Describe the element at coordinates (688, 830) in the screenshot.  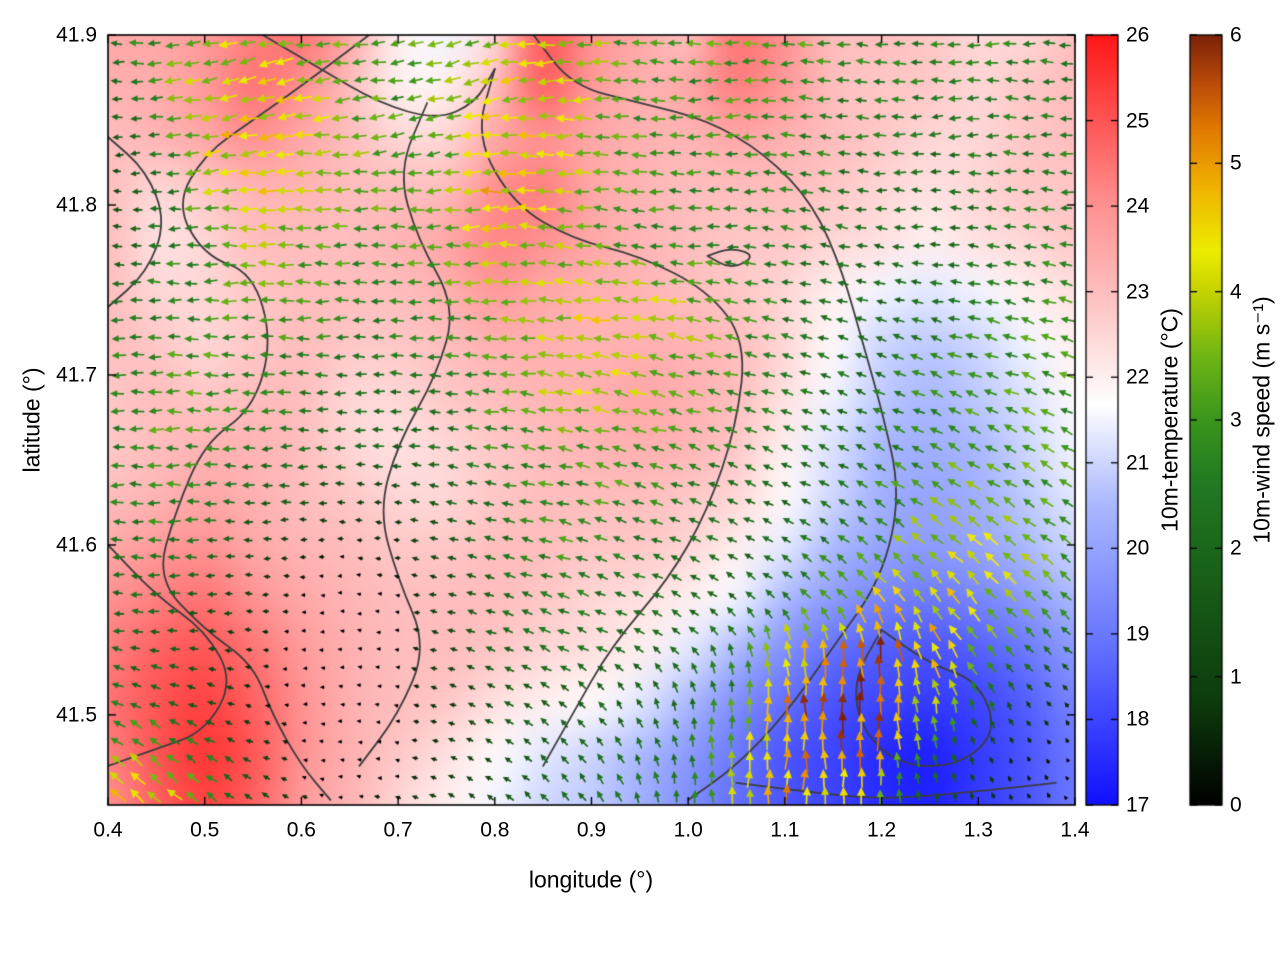
I see `x-tick-label: 1.0` at that location.